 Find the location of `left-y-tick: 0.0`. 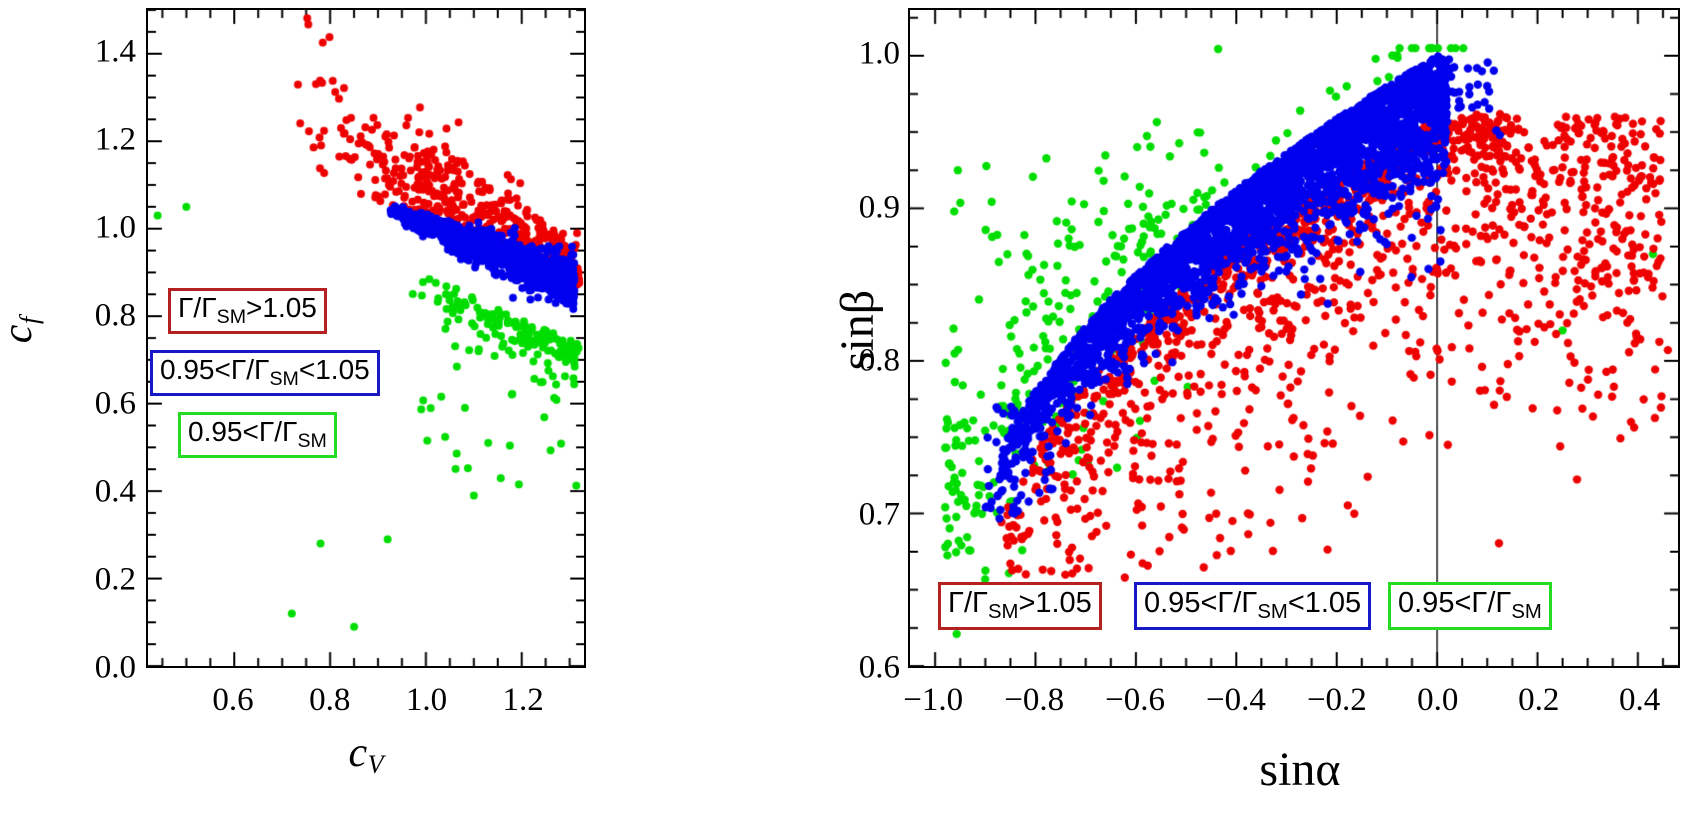

left-y-tick: 0.0 is located at coordinates (115, 667).